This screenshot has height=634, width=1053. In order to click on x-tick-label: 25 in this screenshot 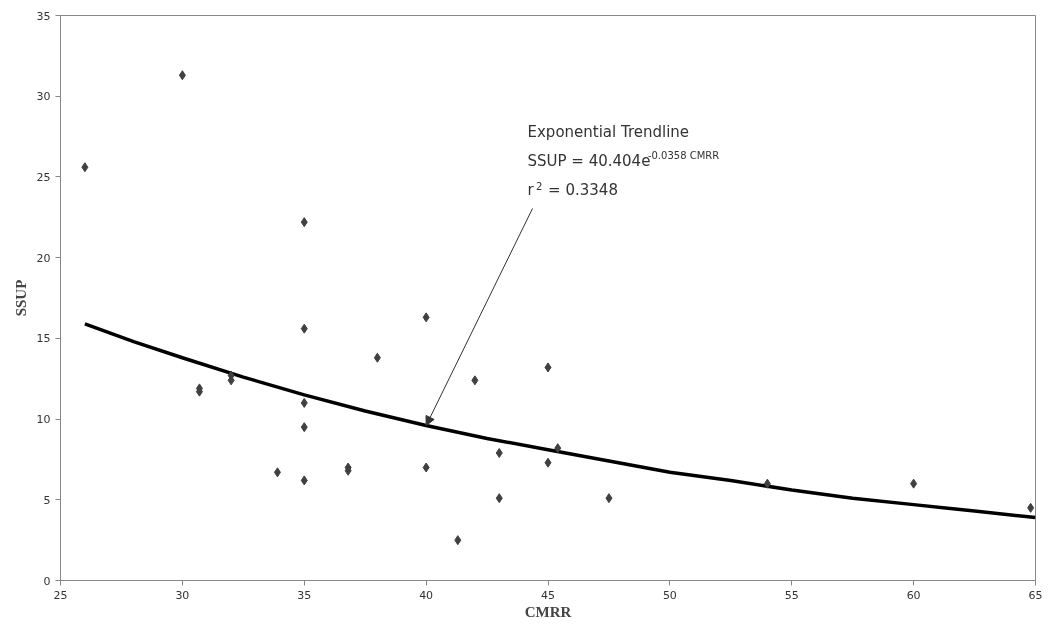, I will do `click(60, 595)`.